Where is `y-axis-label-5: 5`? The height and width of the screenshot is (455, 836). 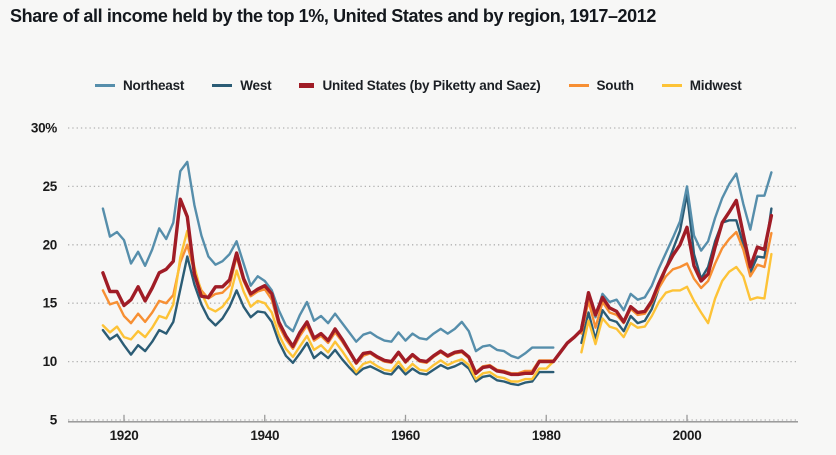 y-axis-label-5: 5 is located at coordinates (54, 420).